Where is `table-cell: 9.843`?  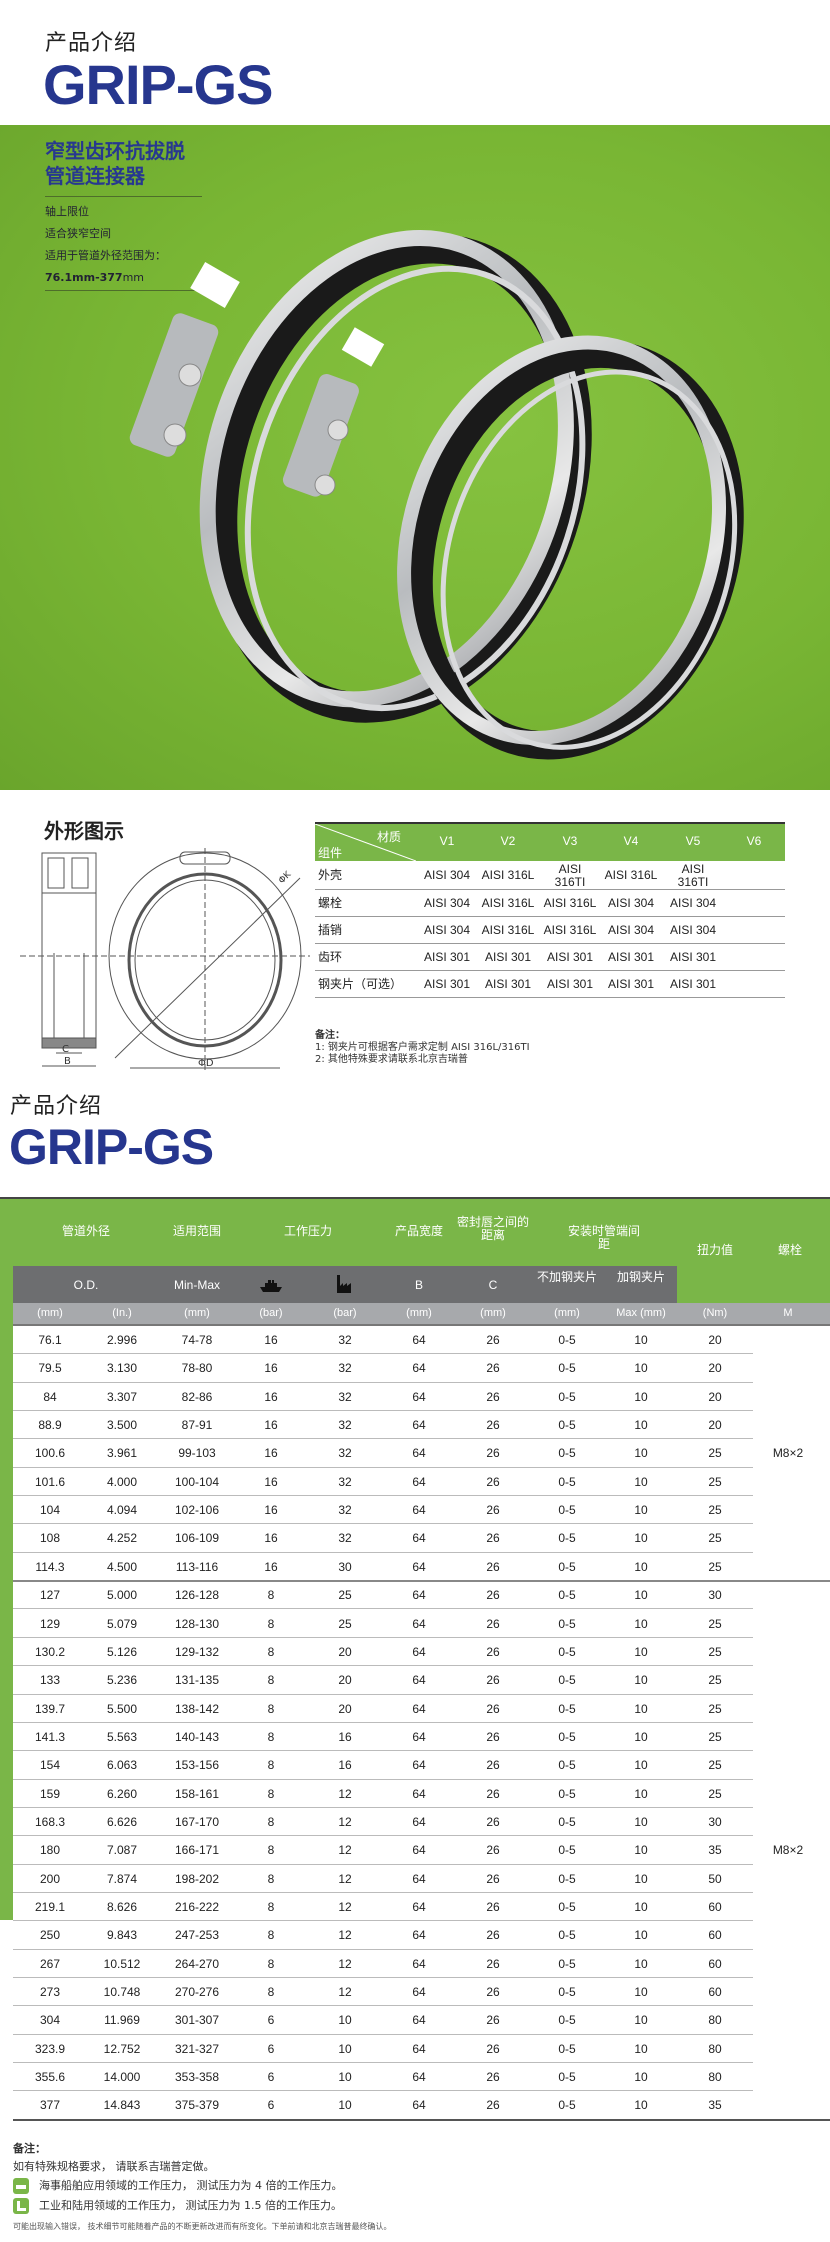
table-cell: 9.843 is located at coordinates (122, 1935).